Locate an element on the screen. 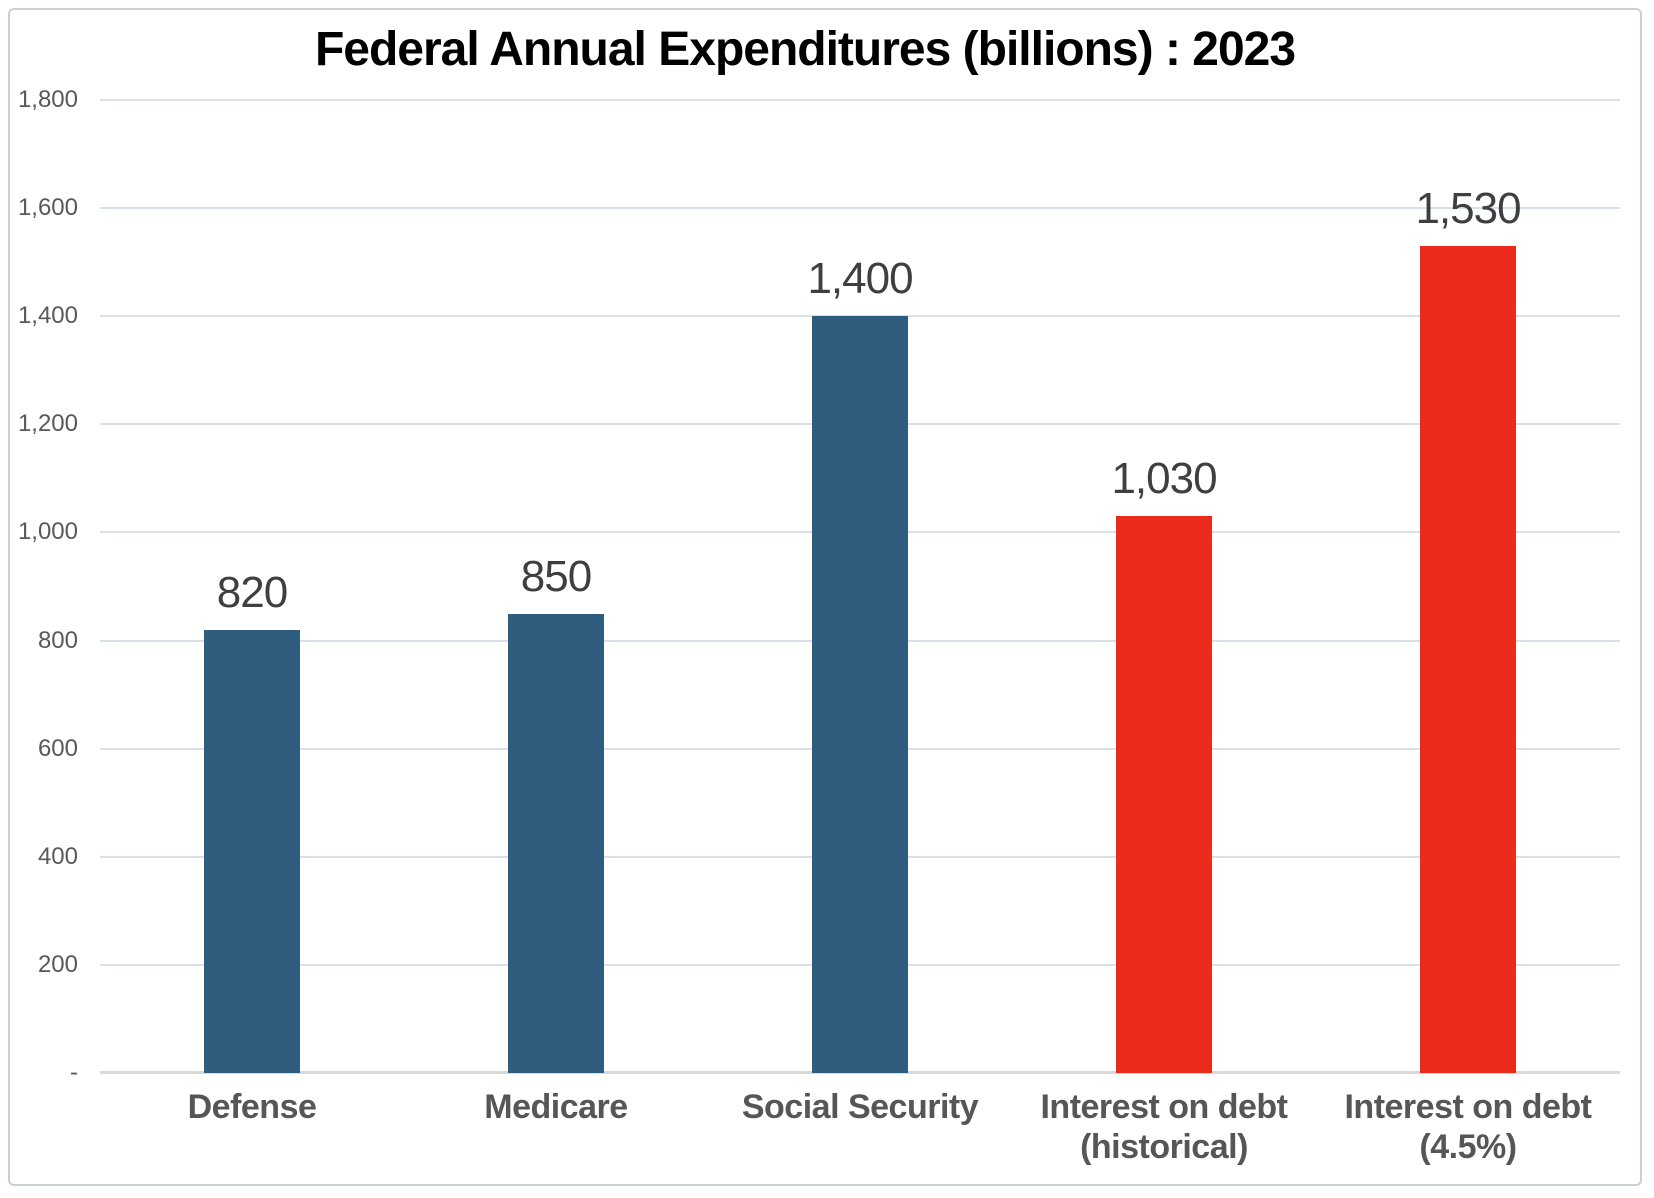 The image size is (1654, 1198). y-tick-label: 1,600 is located at coordinates (47, 208).